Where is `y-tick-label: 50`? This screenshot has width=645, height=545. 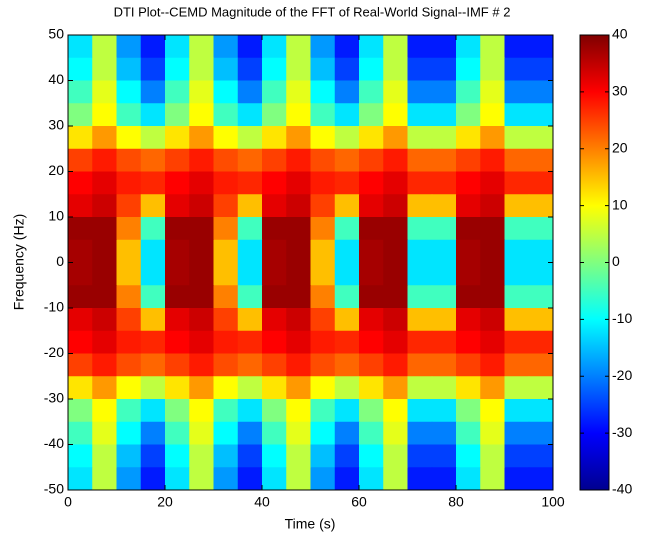
y-tick-label: 50 is located at coordinates (56, 34).